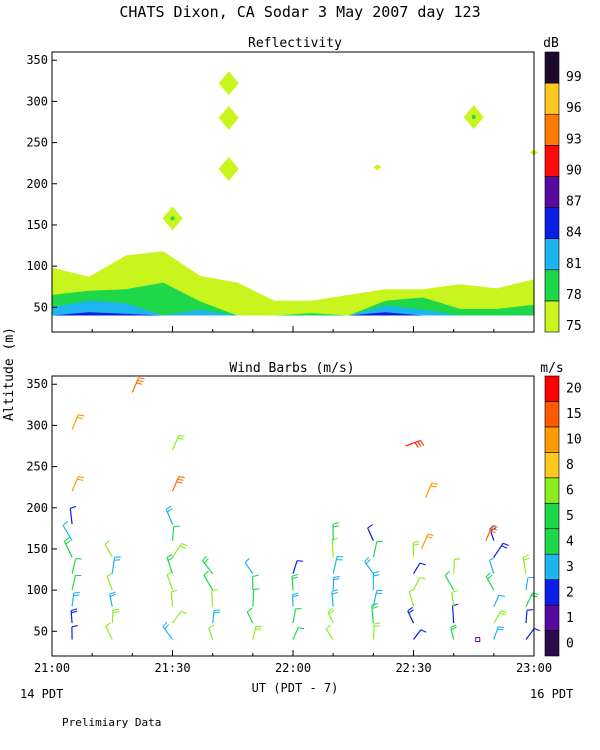 This screenshot has width=600, height=750. Describe the element at coordinates (228, 117) in the screenshot. I see `reflectivity-patch` at that location.